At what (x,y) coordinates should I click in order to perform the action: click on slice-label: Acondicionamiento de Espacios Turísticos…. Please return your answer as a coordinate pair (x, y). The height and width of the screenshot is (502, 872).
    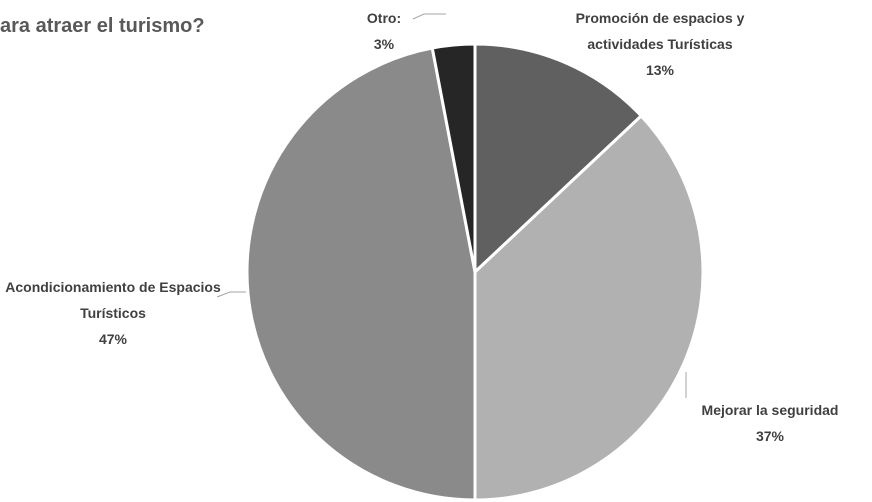
    Looking at the image, I should click on (113, 313).